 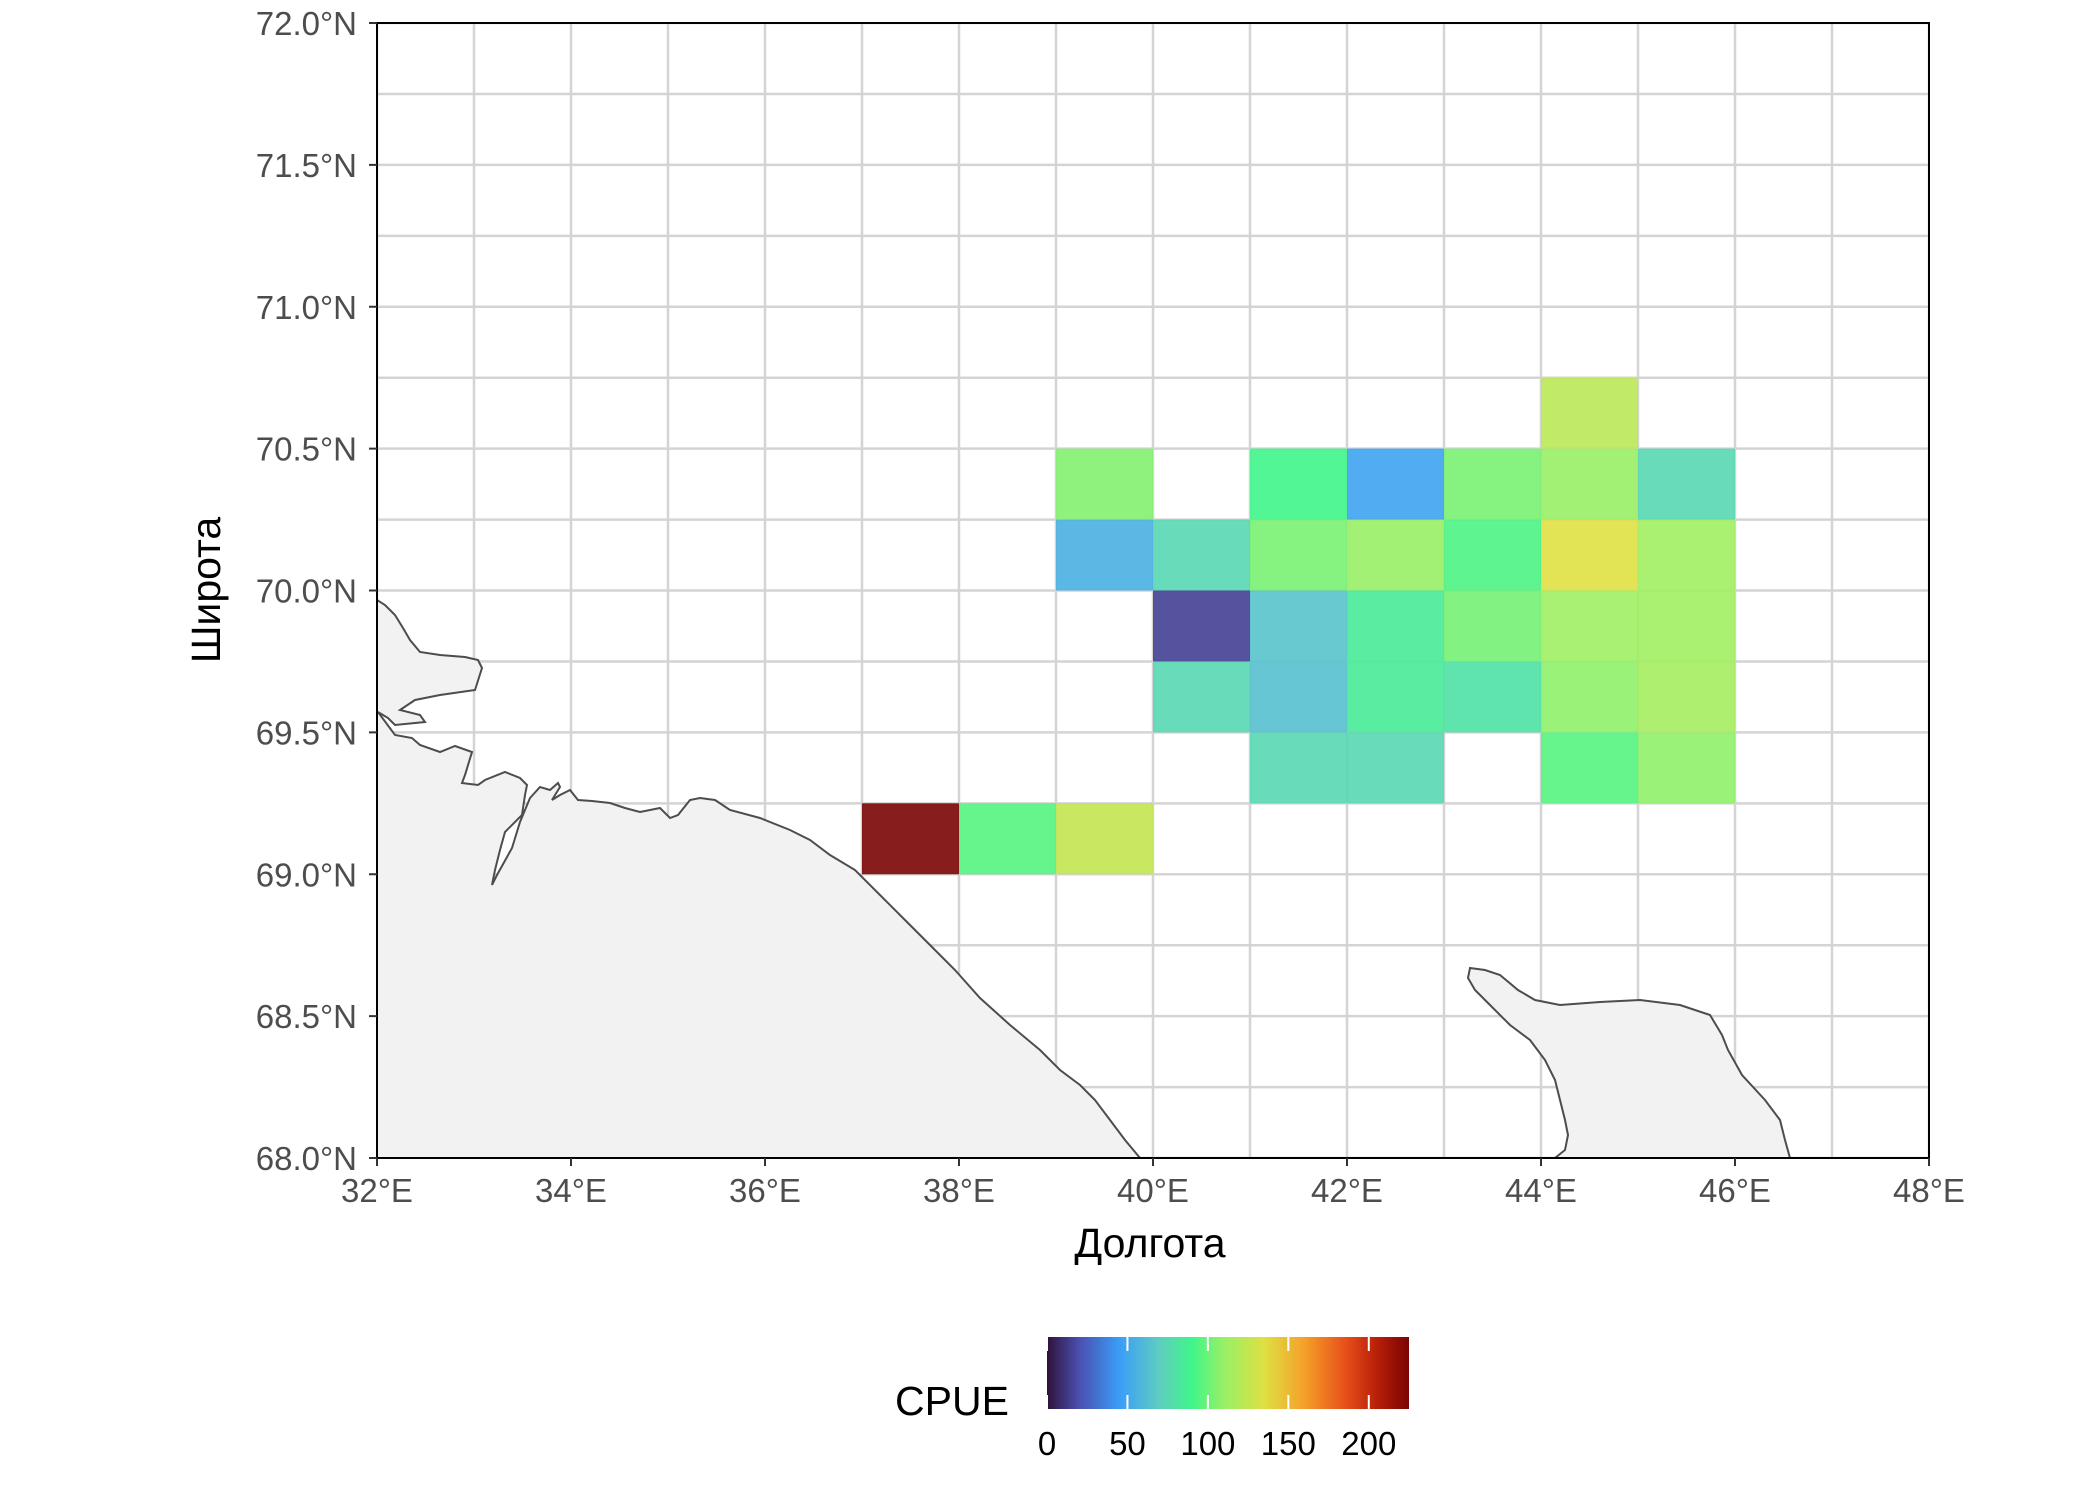 I want to click on colorbar-legend: CPUE 0 50 100 150 200, so click(x=1152, y=1399).